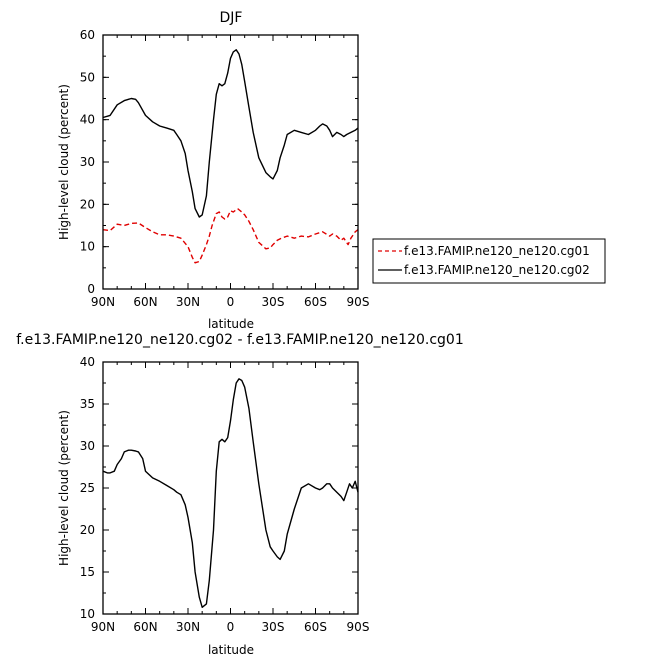 The height and width of the screenshot is (663, 654). Describe the element at coordinates (64, 488) in the screenshot. I see `bottom-y-axis-label: High-level cloud (percent)` at that location.